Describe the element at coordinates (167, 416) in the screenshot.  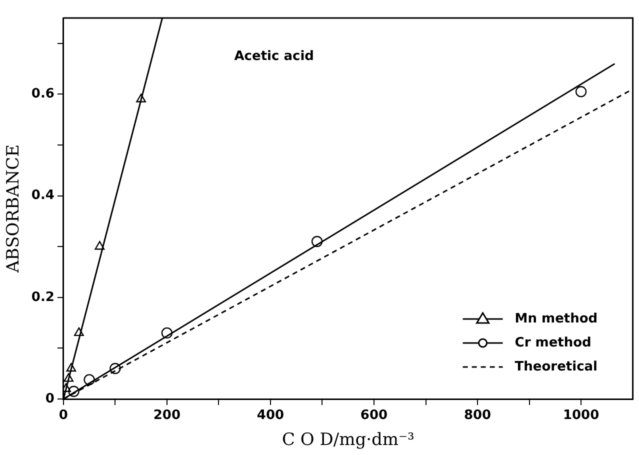
I see `x-tick-label: 200` at that location.